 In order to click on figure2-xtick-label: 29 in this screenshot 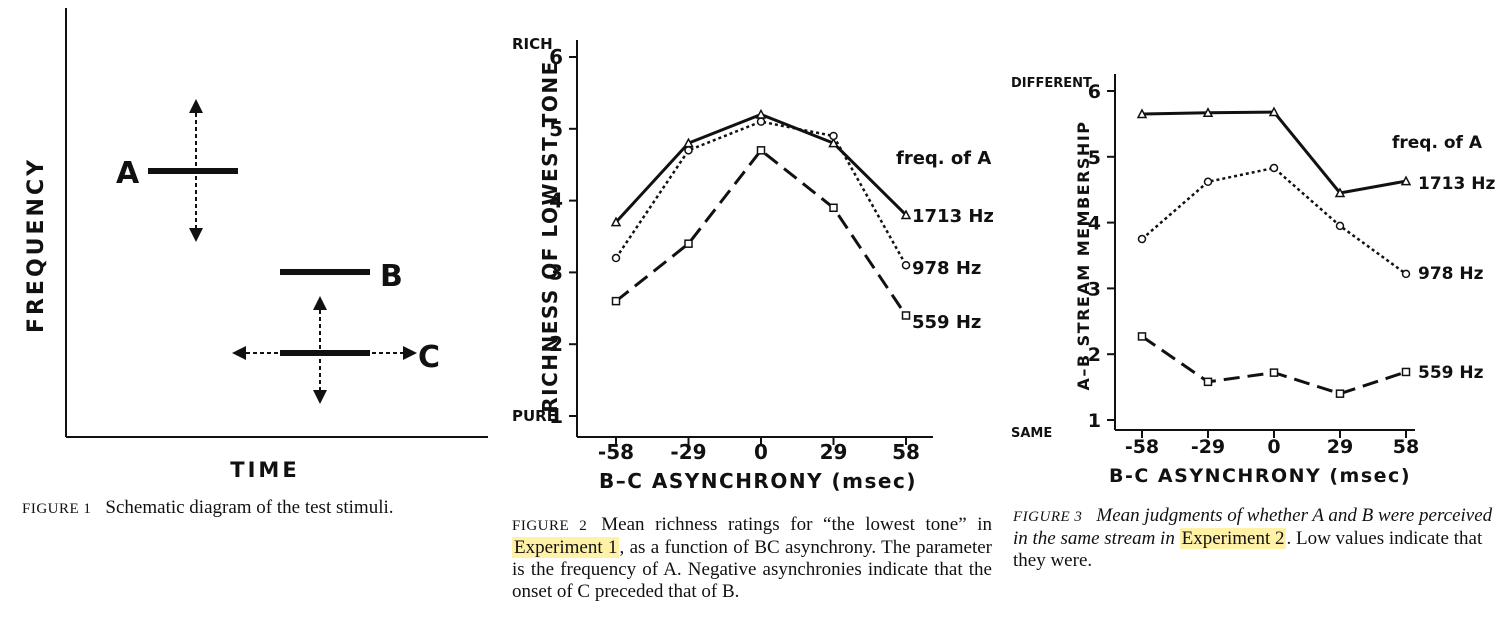, I will do `click(834, 452)`.